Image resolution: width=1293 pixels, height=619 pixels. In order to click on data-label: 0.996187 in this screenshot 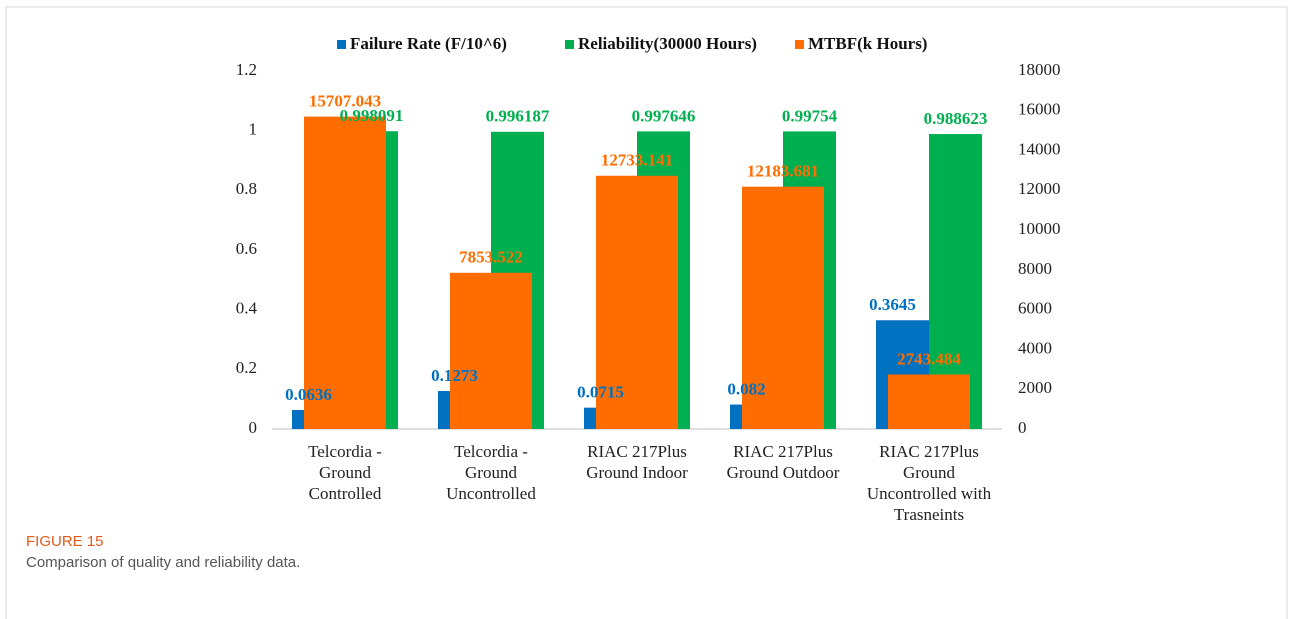, I will do `click(518, 116)`.